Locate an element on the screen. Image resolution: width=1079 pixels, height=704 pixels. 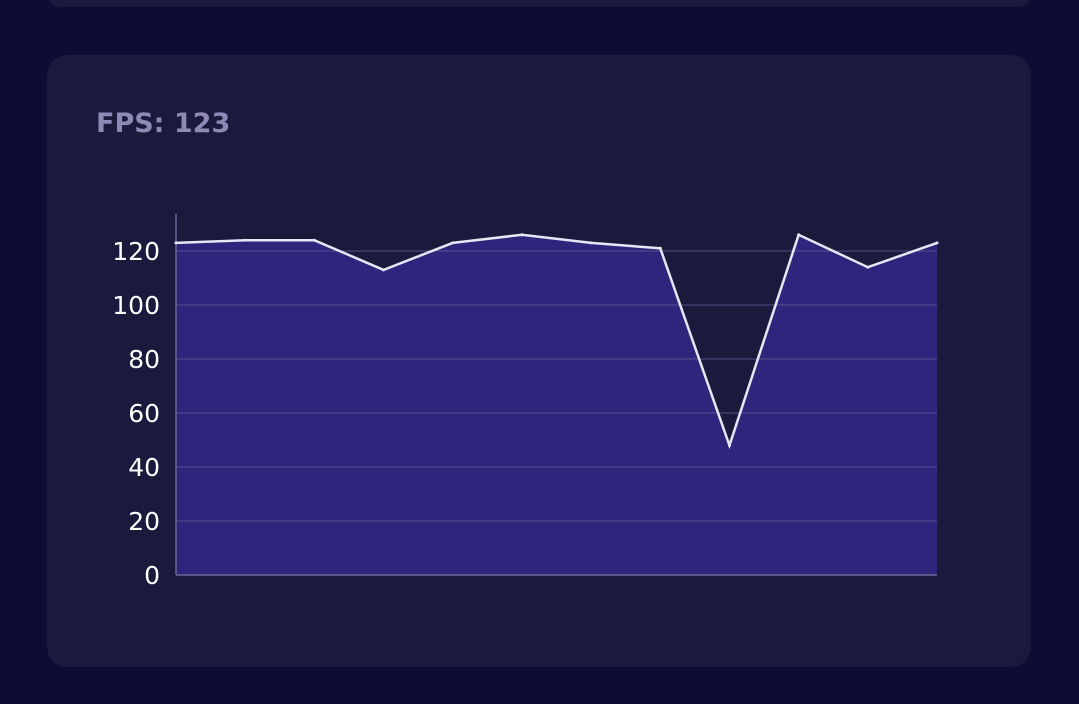
y-tick-label-80: 80 is located at coordinates (144, 359).